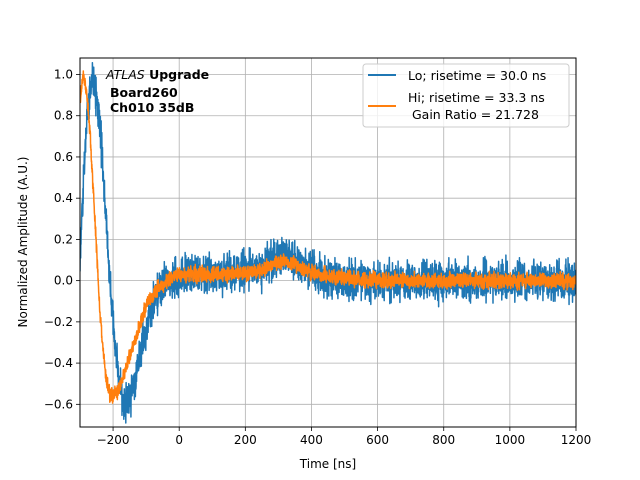 This screenshot has height=480, width=640. What do you see at coordinates (177, 74) in the screenshot?
I see `annotation-upgrade: Upgrade` at bounding box center [177, 74].